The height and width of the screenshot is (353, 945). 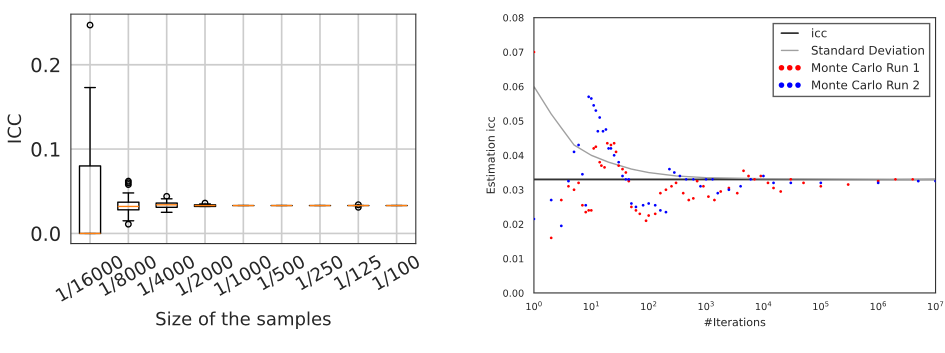 I want to click on x-tick-label: 10$^{1}$, so click(x=591, y=305).